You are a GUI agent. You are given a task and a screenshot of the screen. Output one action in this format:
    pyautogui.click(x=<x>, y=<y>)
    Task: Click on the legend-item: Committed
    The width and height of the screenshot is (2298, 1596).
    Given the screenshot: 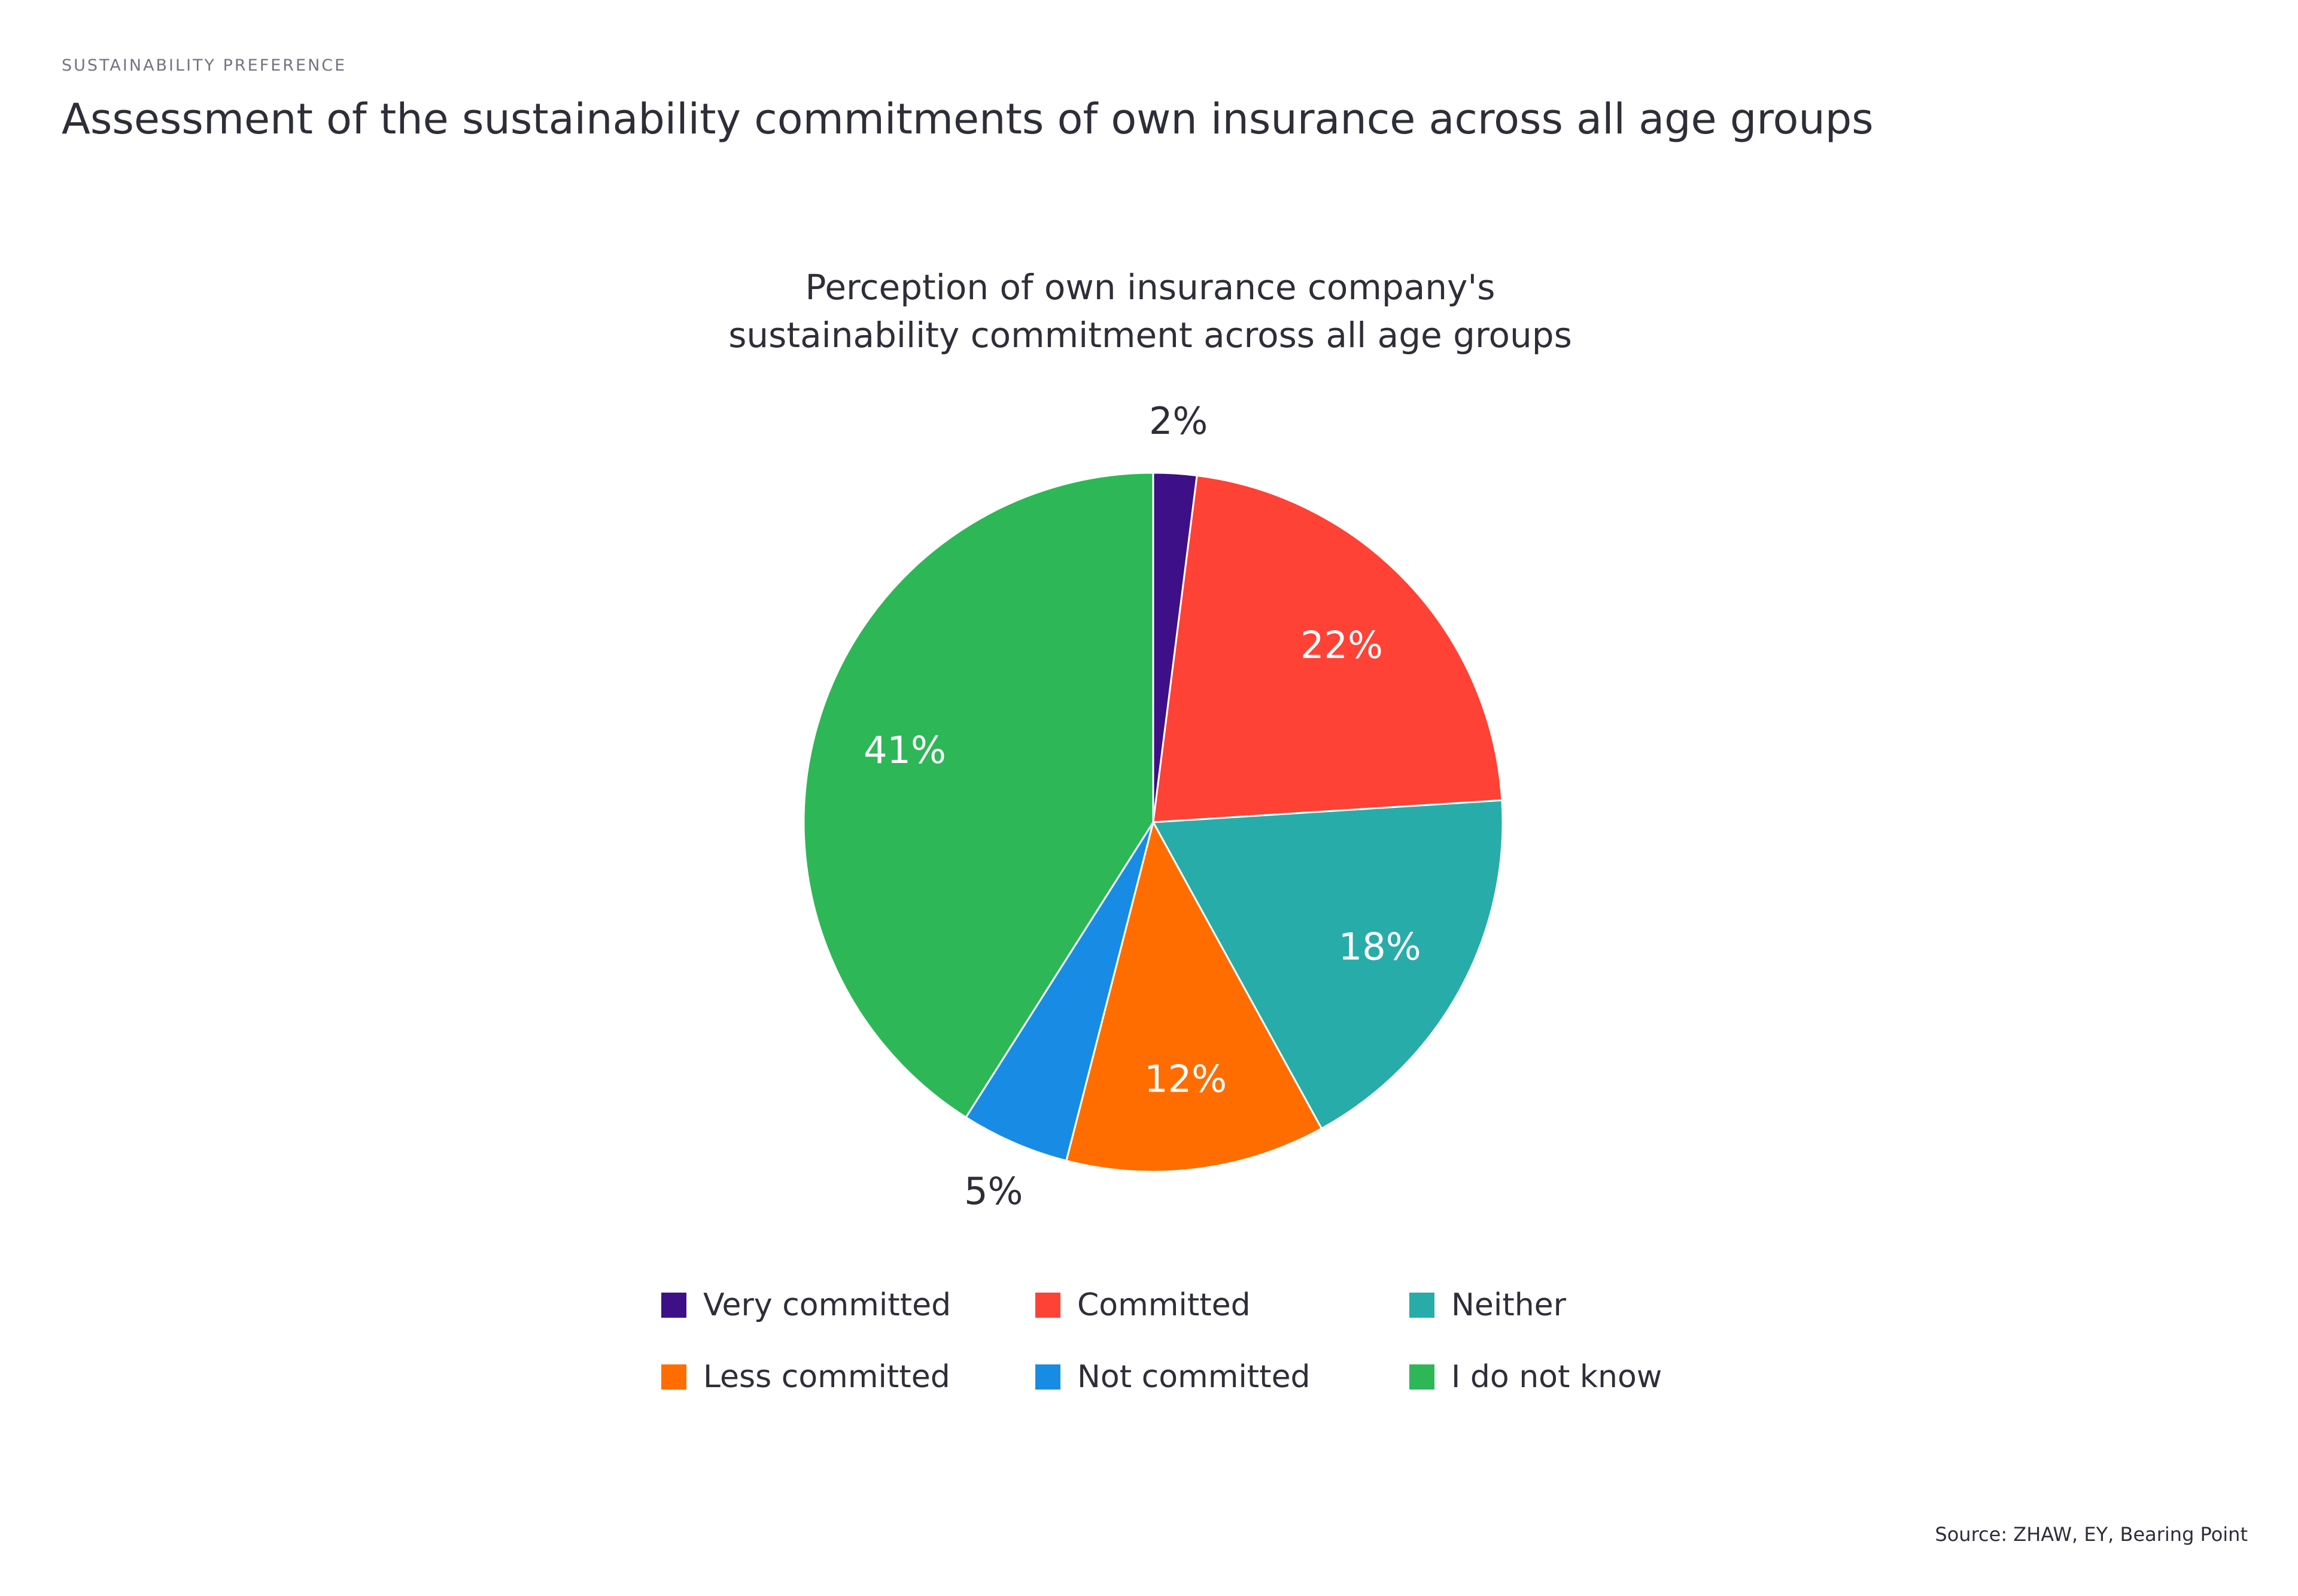 What is the action you would take?
    pyautogui.click(x=1222, y=1306)
    